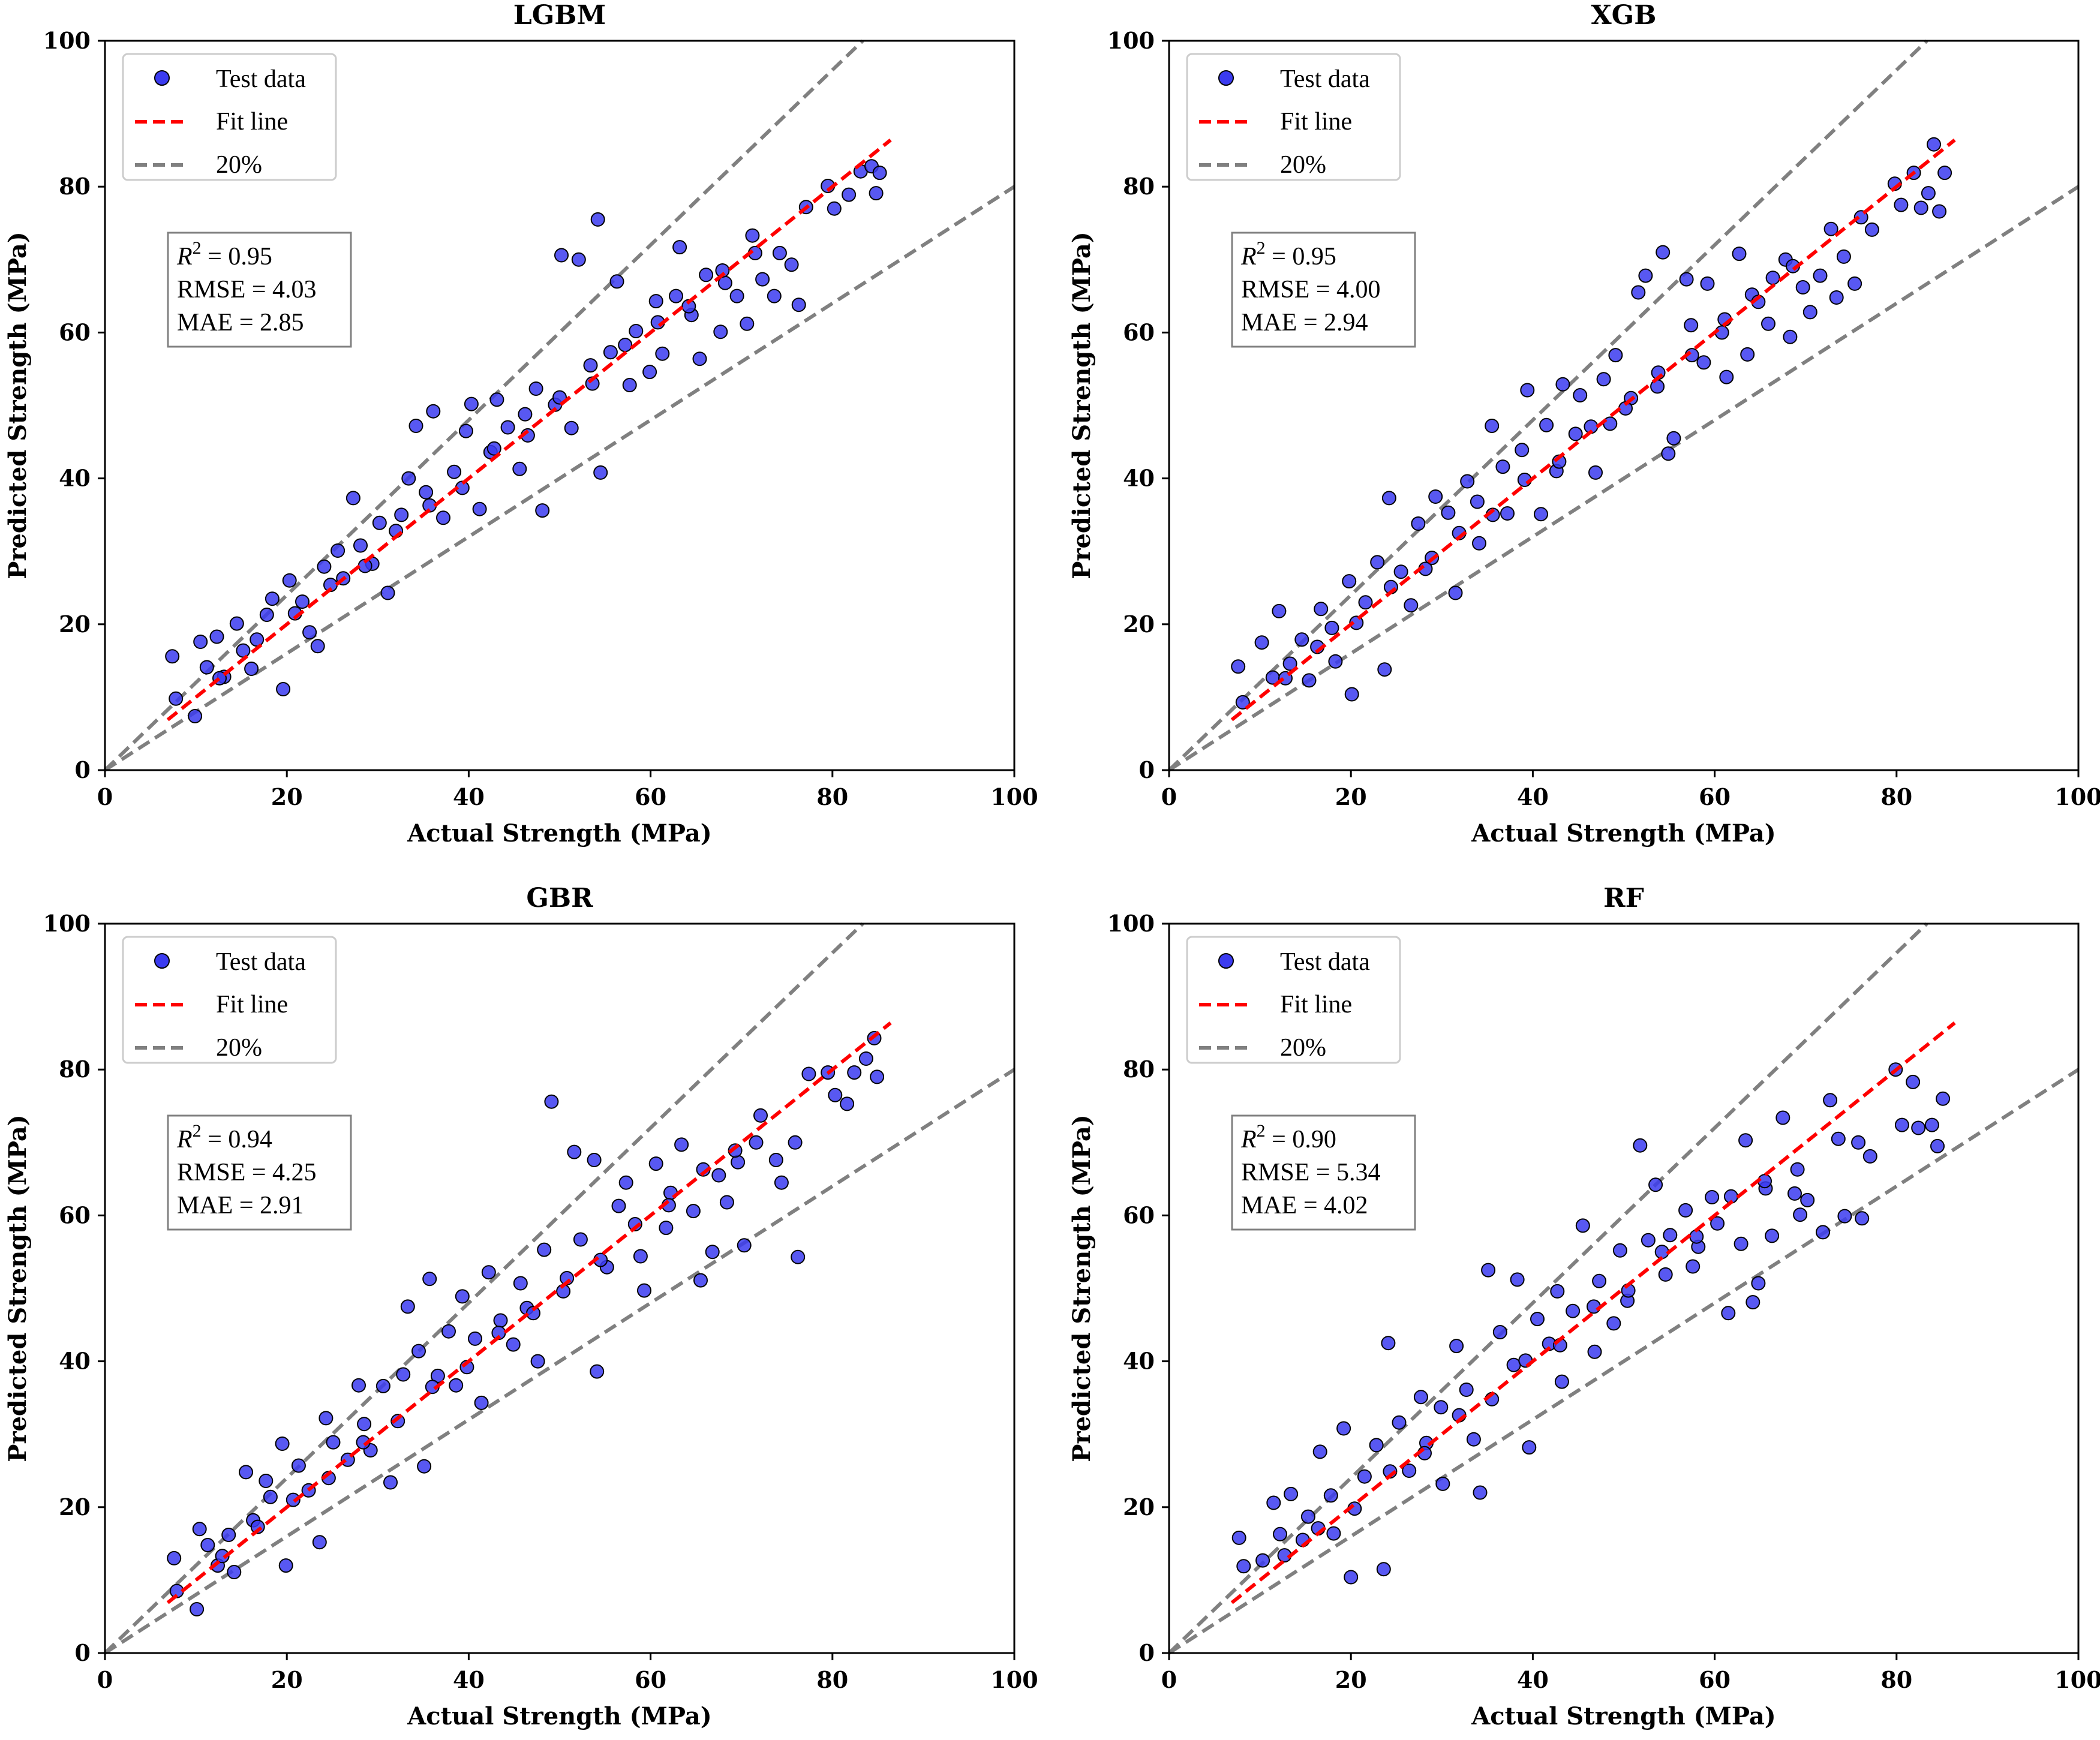  I want to click on metric-mae: MAE = 4.02, so click(1304, 1205).